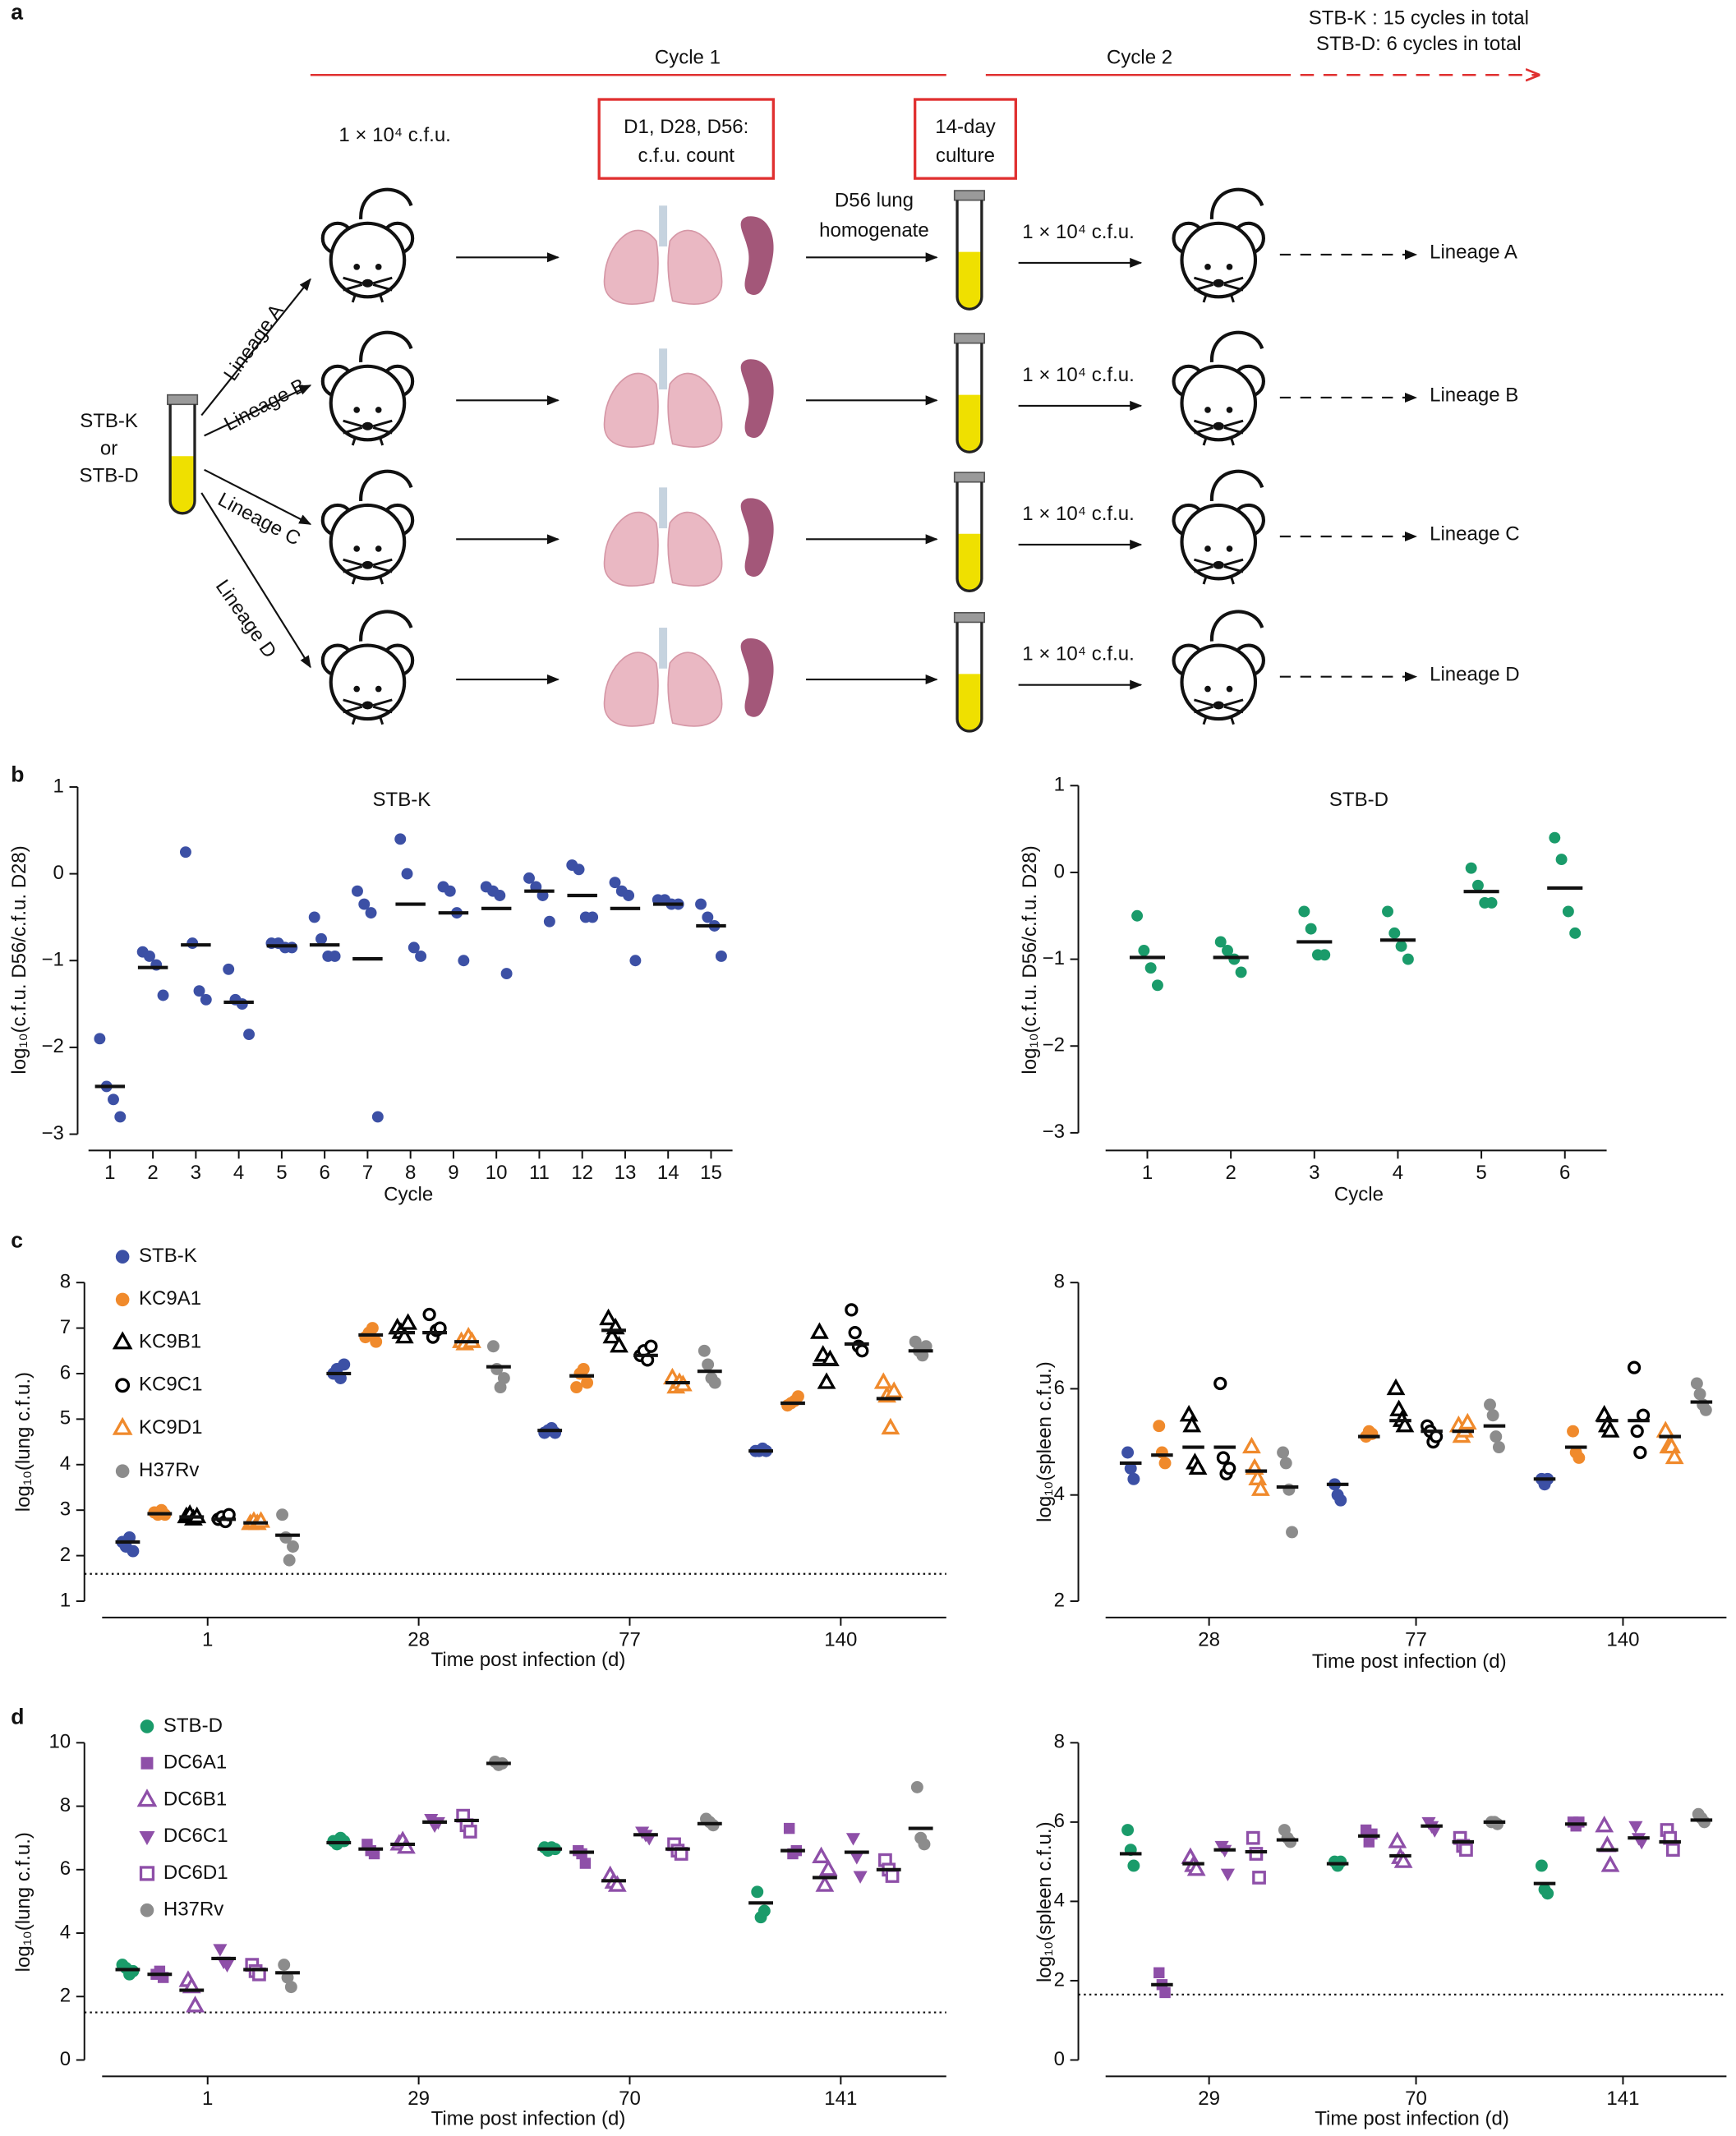  Describe the element at coordinates (711, 1173) in the screenshot. I see `x-tick-label: 15` at that location.